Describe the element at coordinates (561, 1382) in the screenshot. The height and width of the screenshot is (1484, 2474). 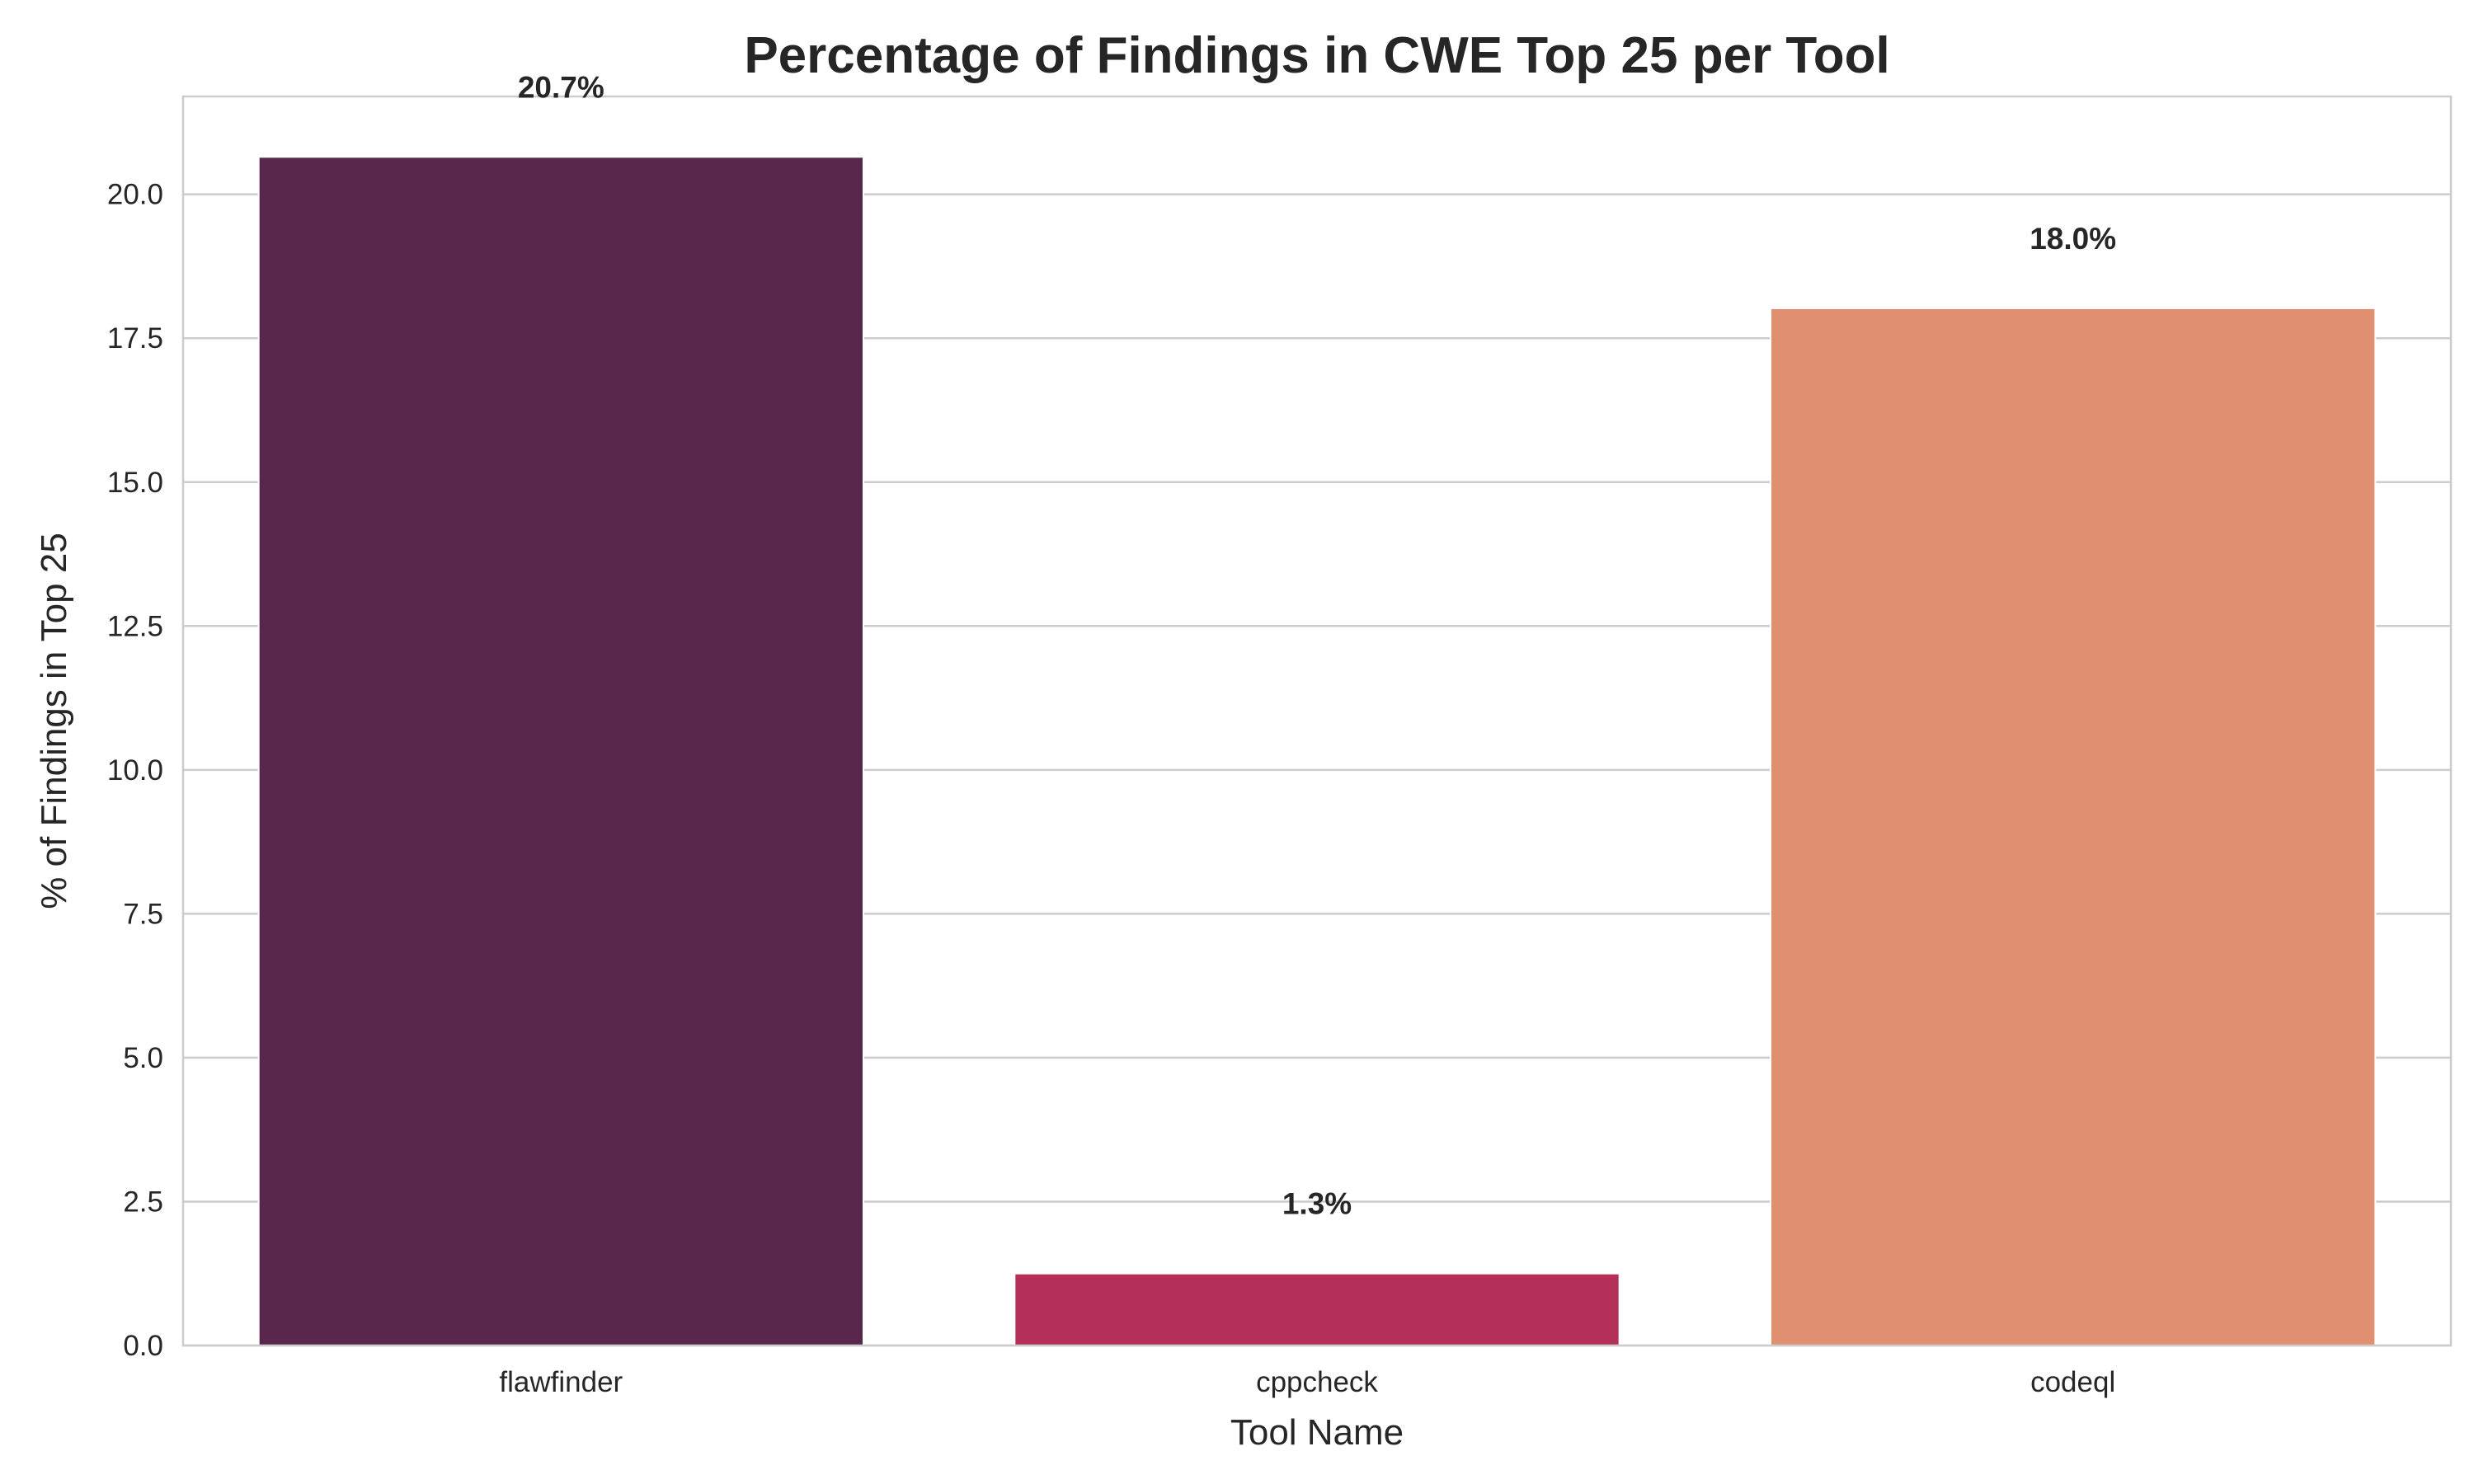
I see `x-tick-label: flawfinder` at that location.